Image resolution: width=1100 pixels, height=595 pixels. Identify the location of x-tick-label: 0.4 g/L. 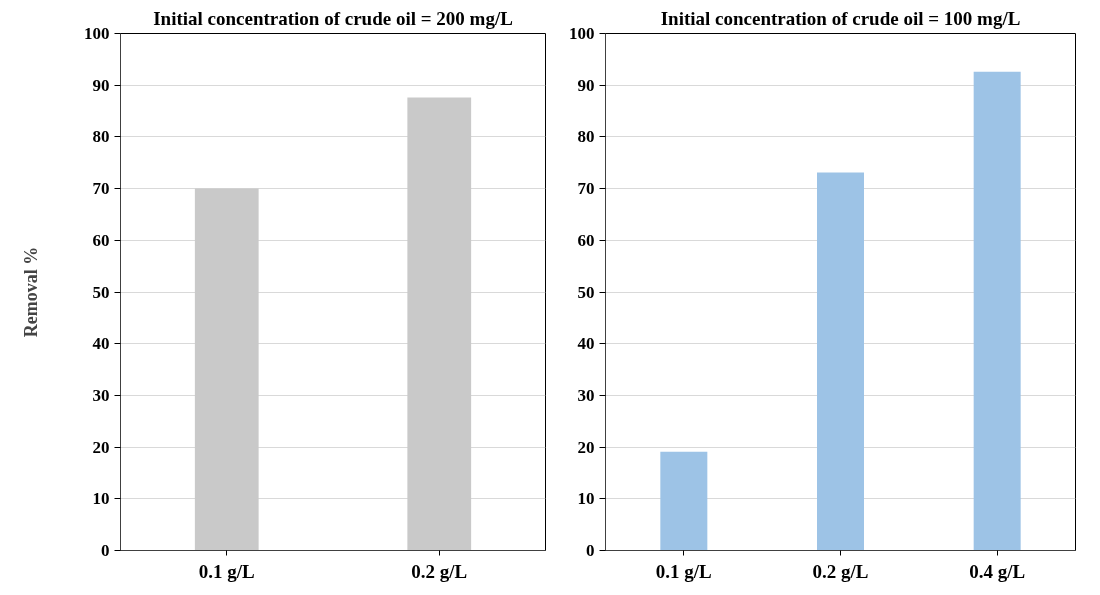
(997, 571).